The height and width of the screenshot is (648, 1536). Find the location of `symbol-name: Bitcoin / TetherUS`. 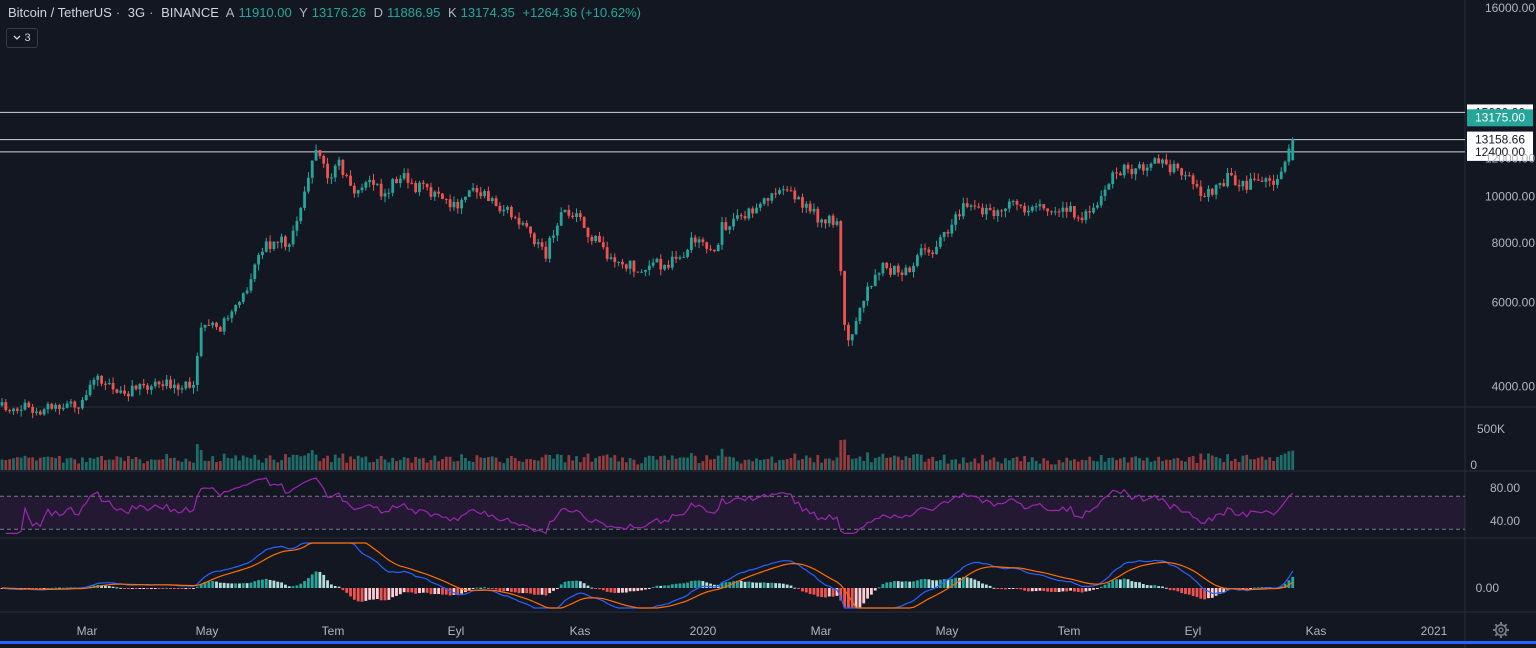

symbol-name: Bitcoin / TetherUS is located at coordinates (60, 12).